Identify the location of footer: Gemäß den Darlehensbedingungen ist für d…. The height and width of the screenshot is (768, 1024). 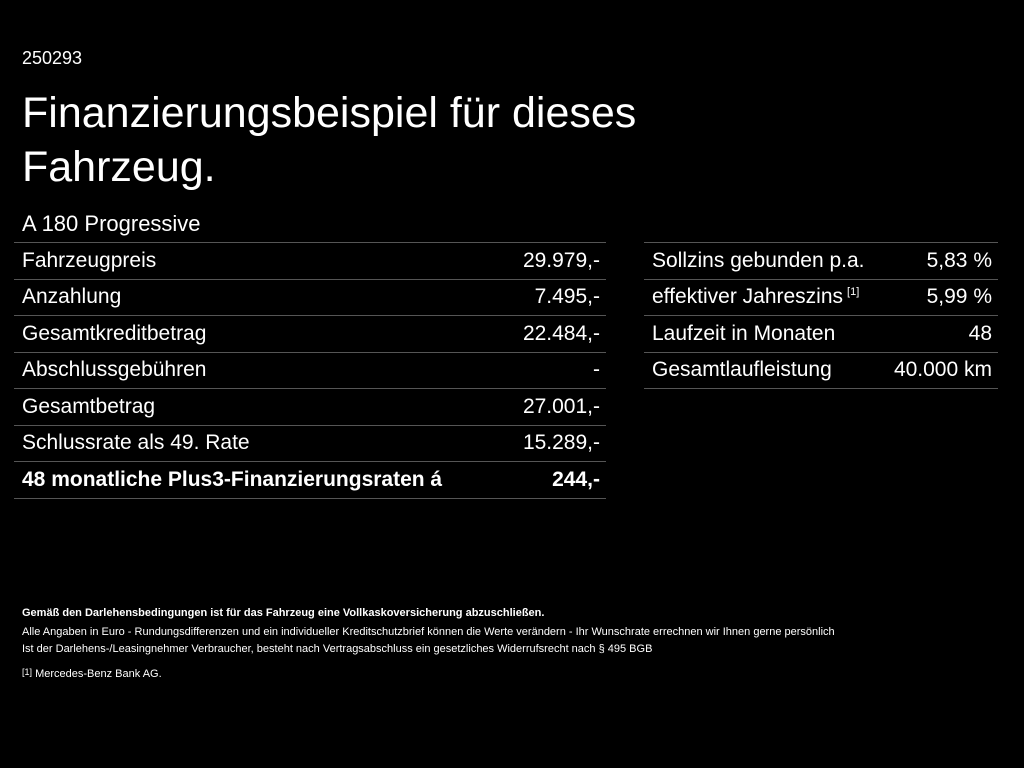
(428, 644).